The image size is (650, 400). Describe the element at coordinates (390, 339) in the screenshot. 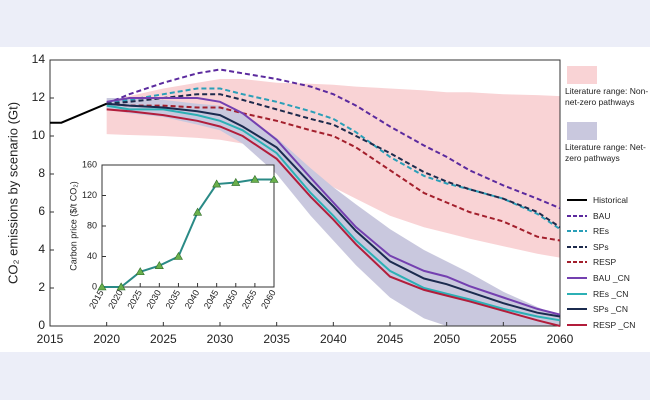

I see `x-tick-label: 2045` at that location.